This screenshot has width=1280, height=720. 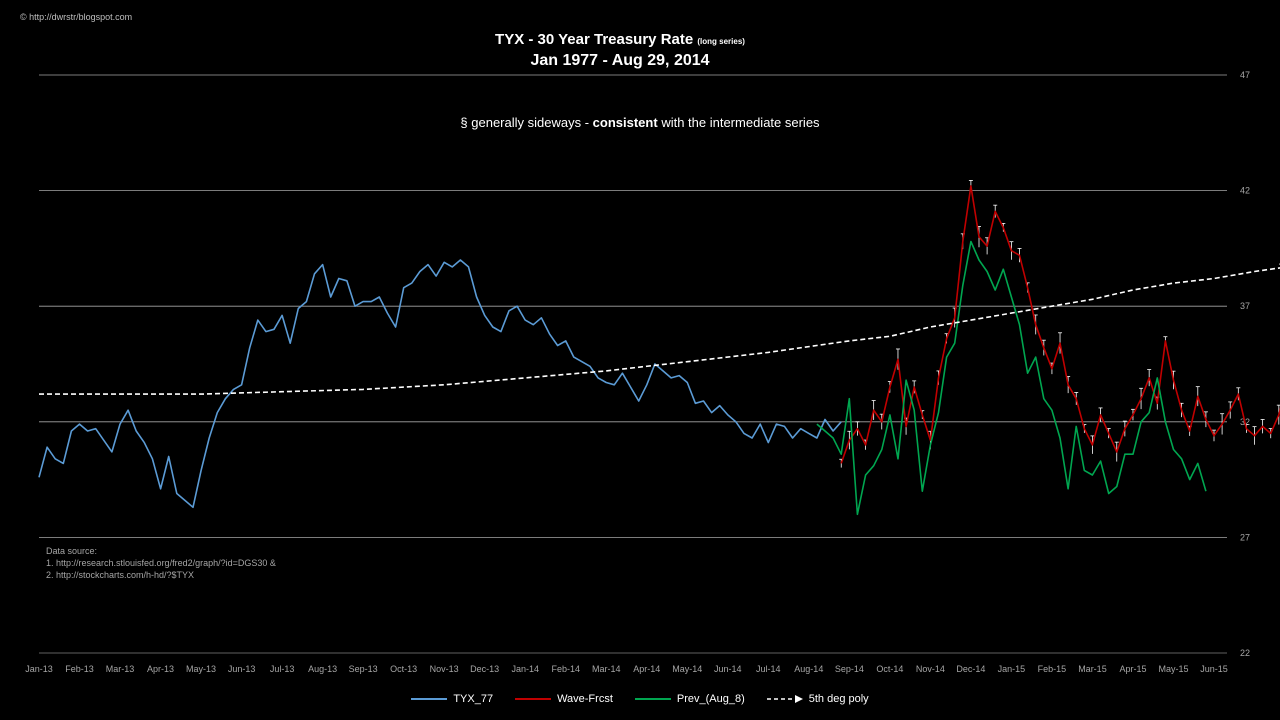 What do you see at coordinates (160, 669) in the screenshot?
I see `x-tick-label-3: Apr-13` at bounding box center [160, 669].